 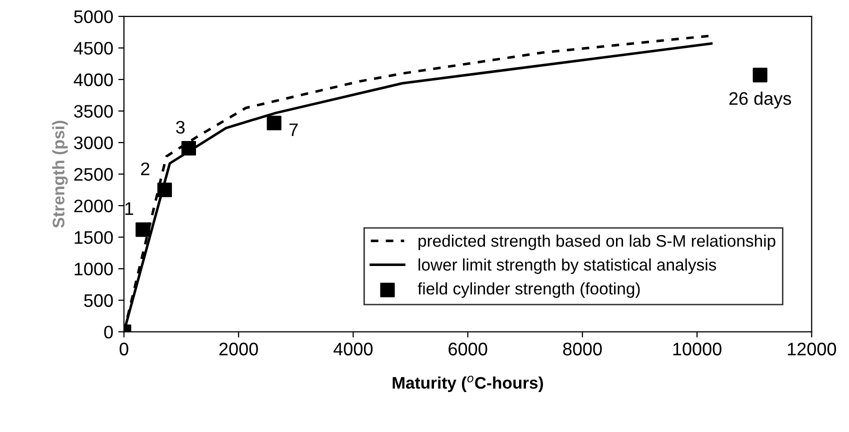 What do you see at coordinates (293, 130) in the screenshot?
I see `annotation: 7` at bounding box center [293, 130].